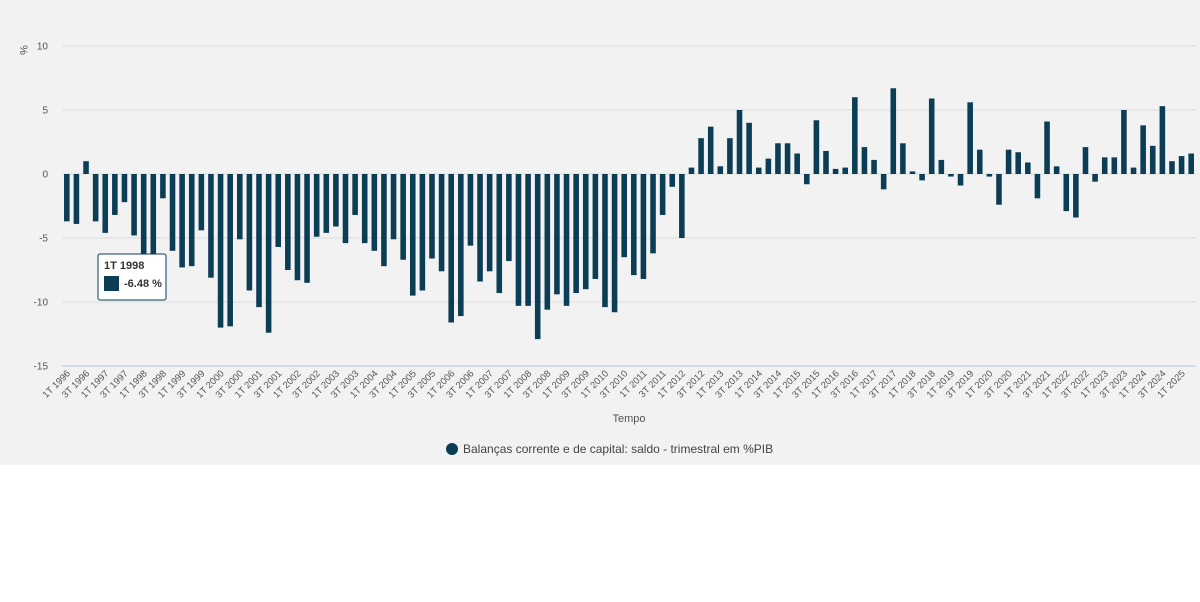 This screenshot has width=1200, height=602. What do you see at coordinates (1133, 170) in the screenshot?
I see `bar: 4T 2023: 0.5` at bounding box center [1133, 170].